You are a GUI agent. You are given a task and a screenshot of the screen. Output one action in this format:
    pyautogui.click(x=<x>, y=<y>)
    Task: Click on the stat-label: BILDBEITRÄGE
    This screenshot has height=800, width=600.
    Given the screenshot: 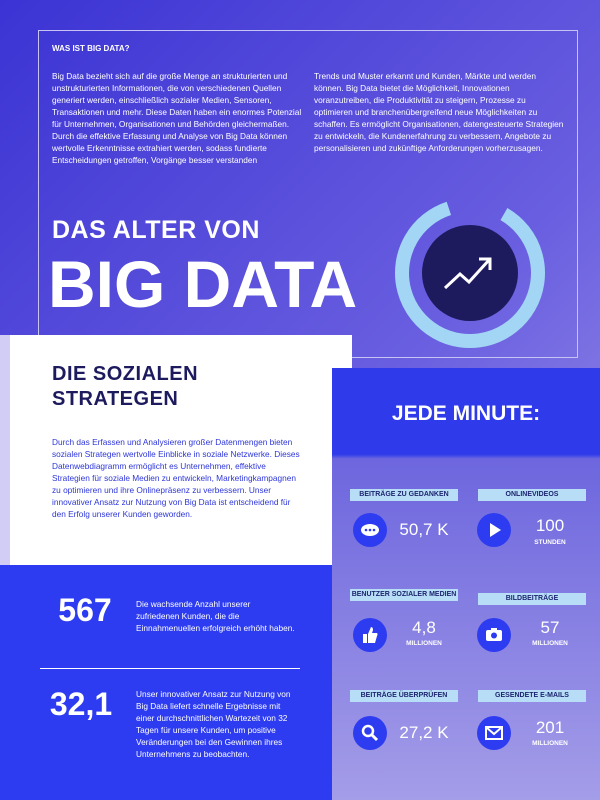 What is the action you would take?
    pyautogui.click(x=532, y=599)
    